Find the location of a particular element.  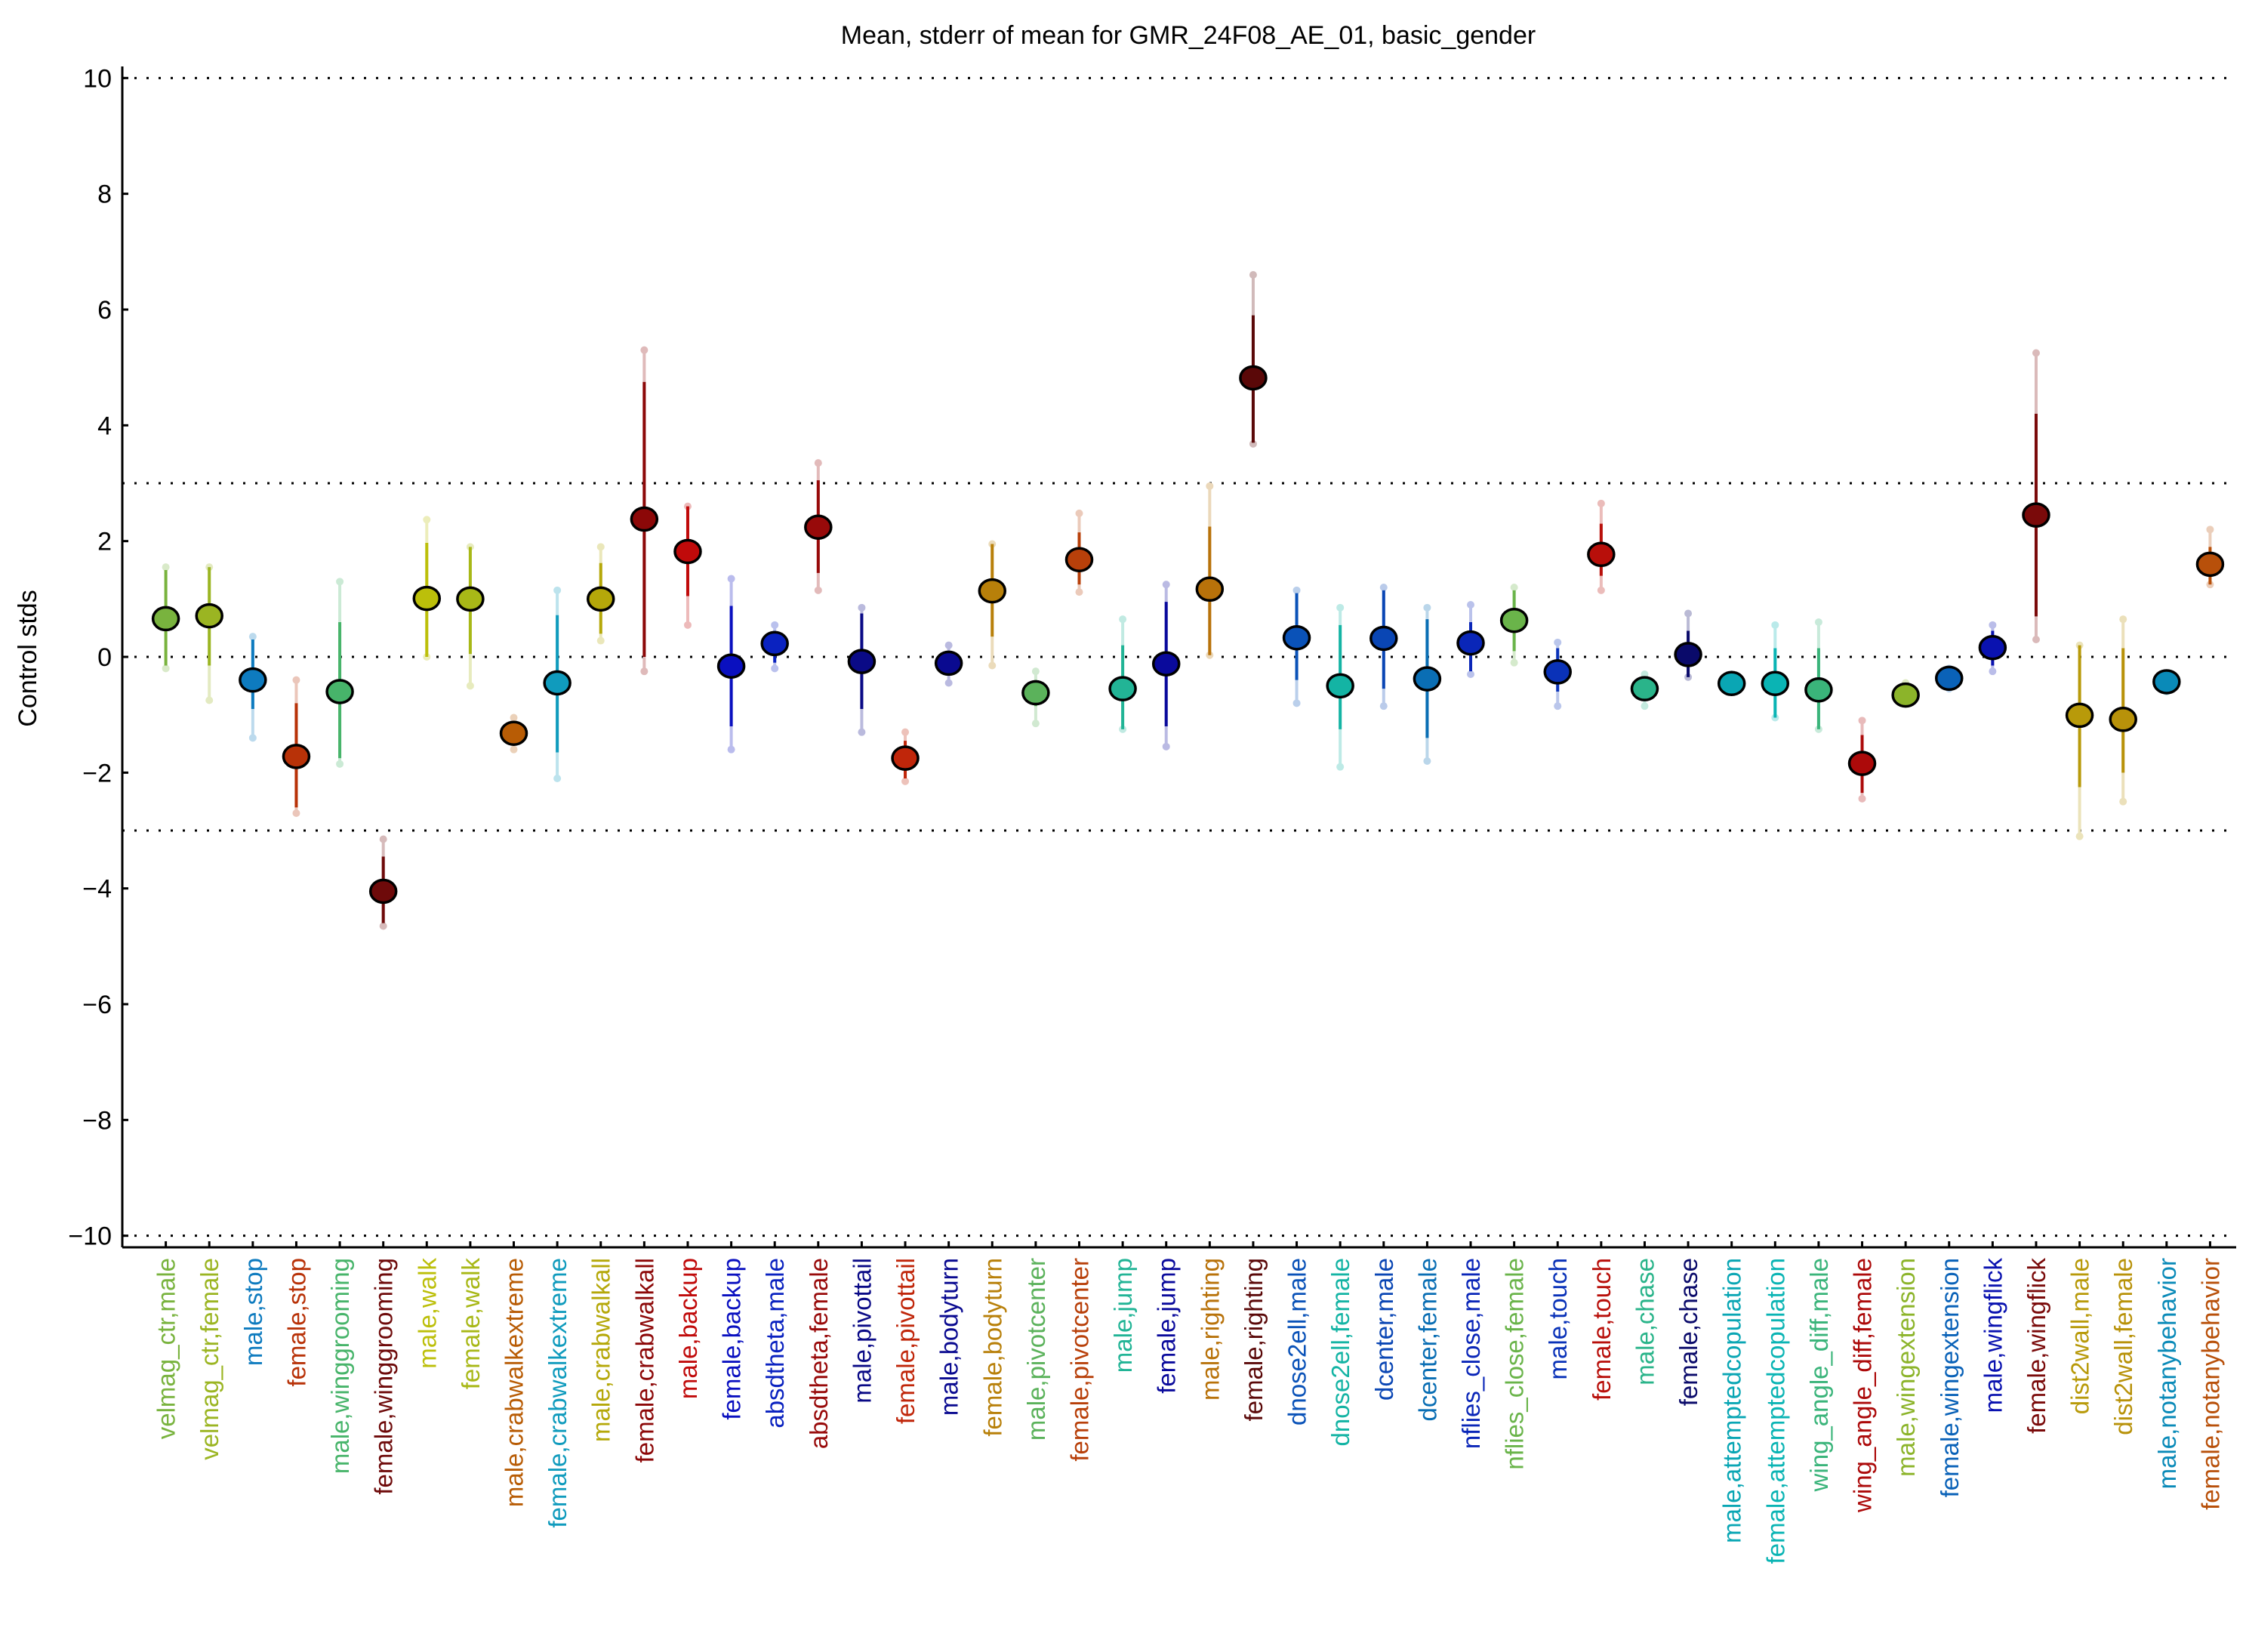

x-tick-label: dnose2ell,female is located at coordinates (1340, 1352).